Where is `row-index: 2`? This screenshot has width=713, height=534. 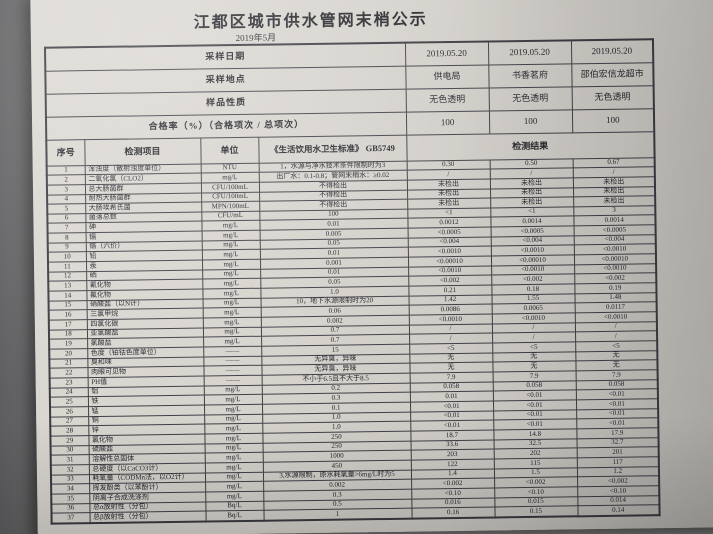 row-index: 2 is located at coordinates (65, 180).